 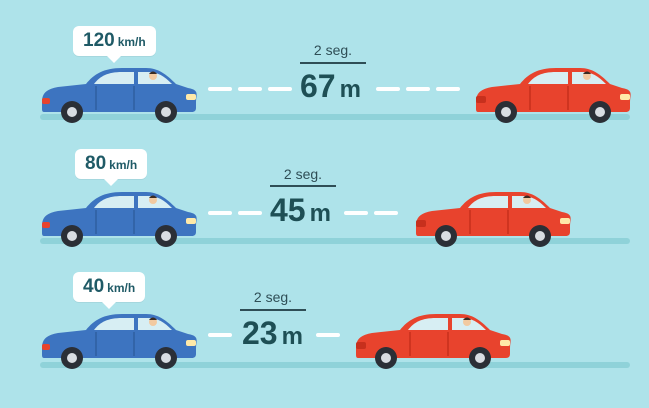 I want to click on distance-label-1: 67 m, so click(x=330, y=86).